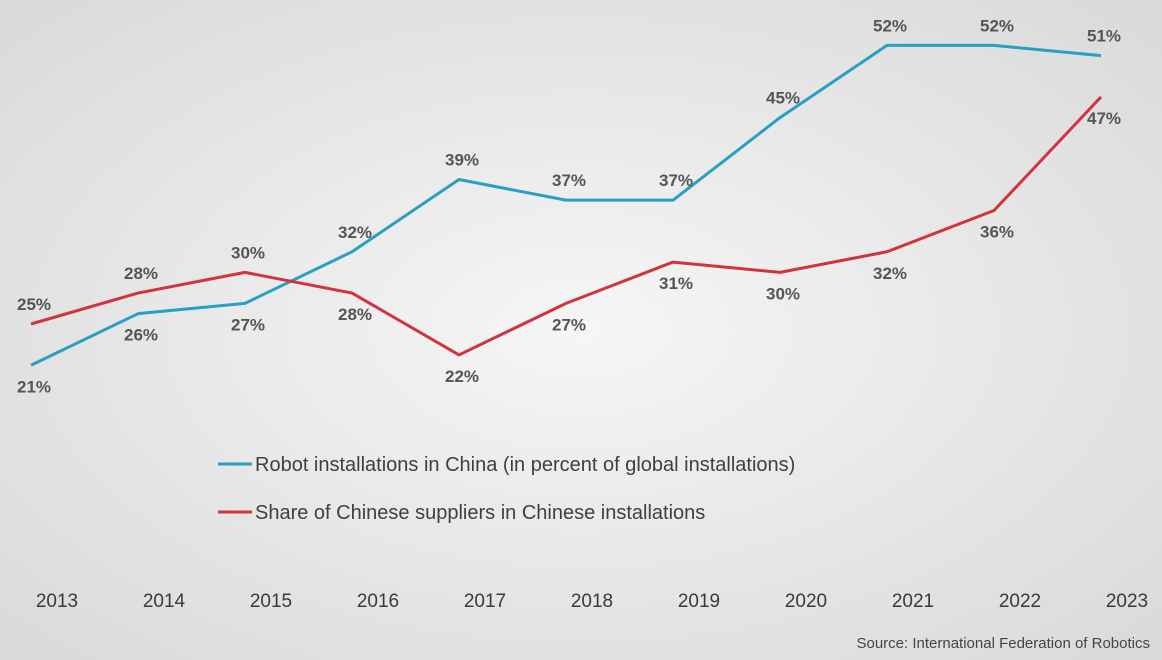 The height and width of the screenshot is (660, 1162). I want to click on data-label: 21%, so click(34, 386).